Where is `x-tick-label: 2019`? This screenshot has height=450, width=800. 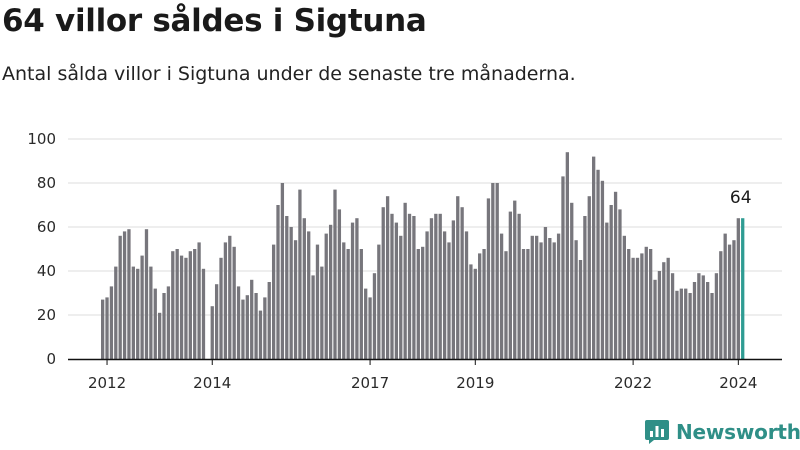 x-tick-label: 2019 is located at coordinates (475, 383).